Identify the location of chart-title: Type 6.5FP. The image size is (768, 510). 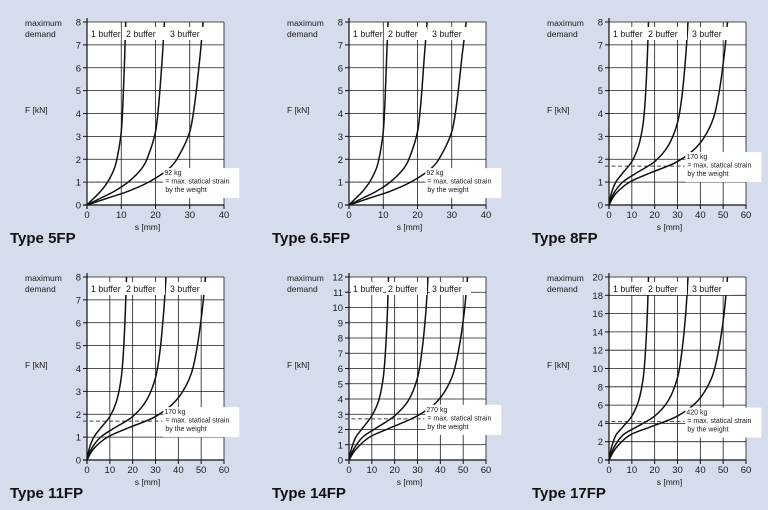
(311, 238).